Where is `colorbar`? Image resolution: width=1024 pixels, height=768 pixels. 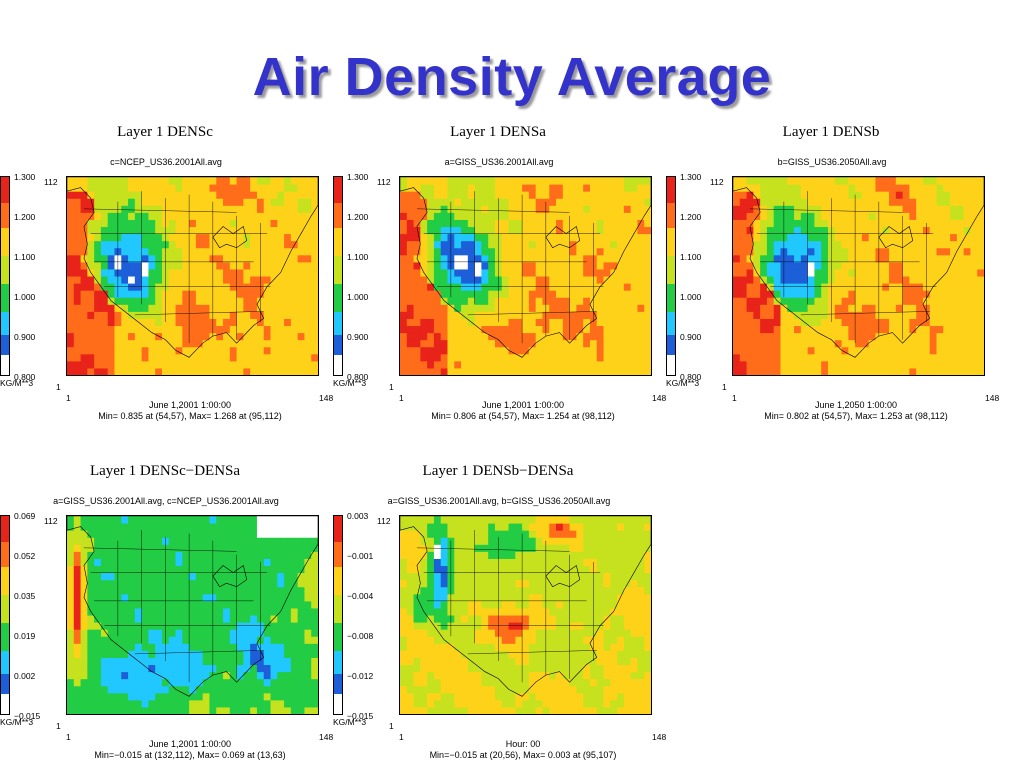
colorbar is located at coordinates (5, 615).